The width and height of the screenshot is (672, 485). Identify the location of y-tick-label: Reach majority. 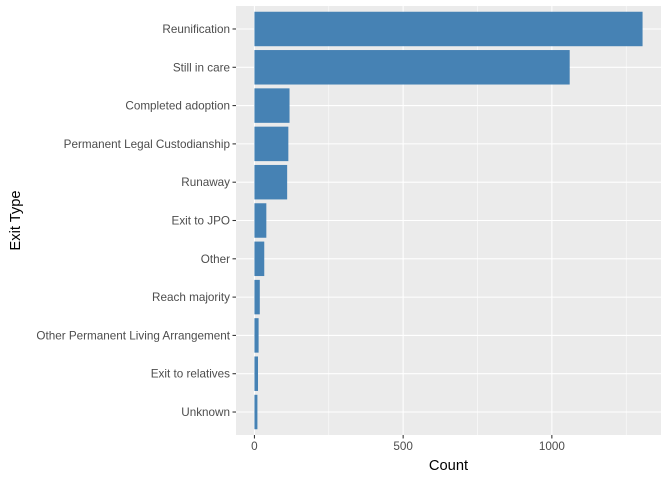
(191, 297).